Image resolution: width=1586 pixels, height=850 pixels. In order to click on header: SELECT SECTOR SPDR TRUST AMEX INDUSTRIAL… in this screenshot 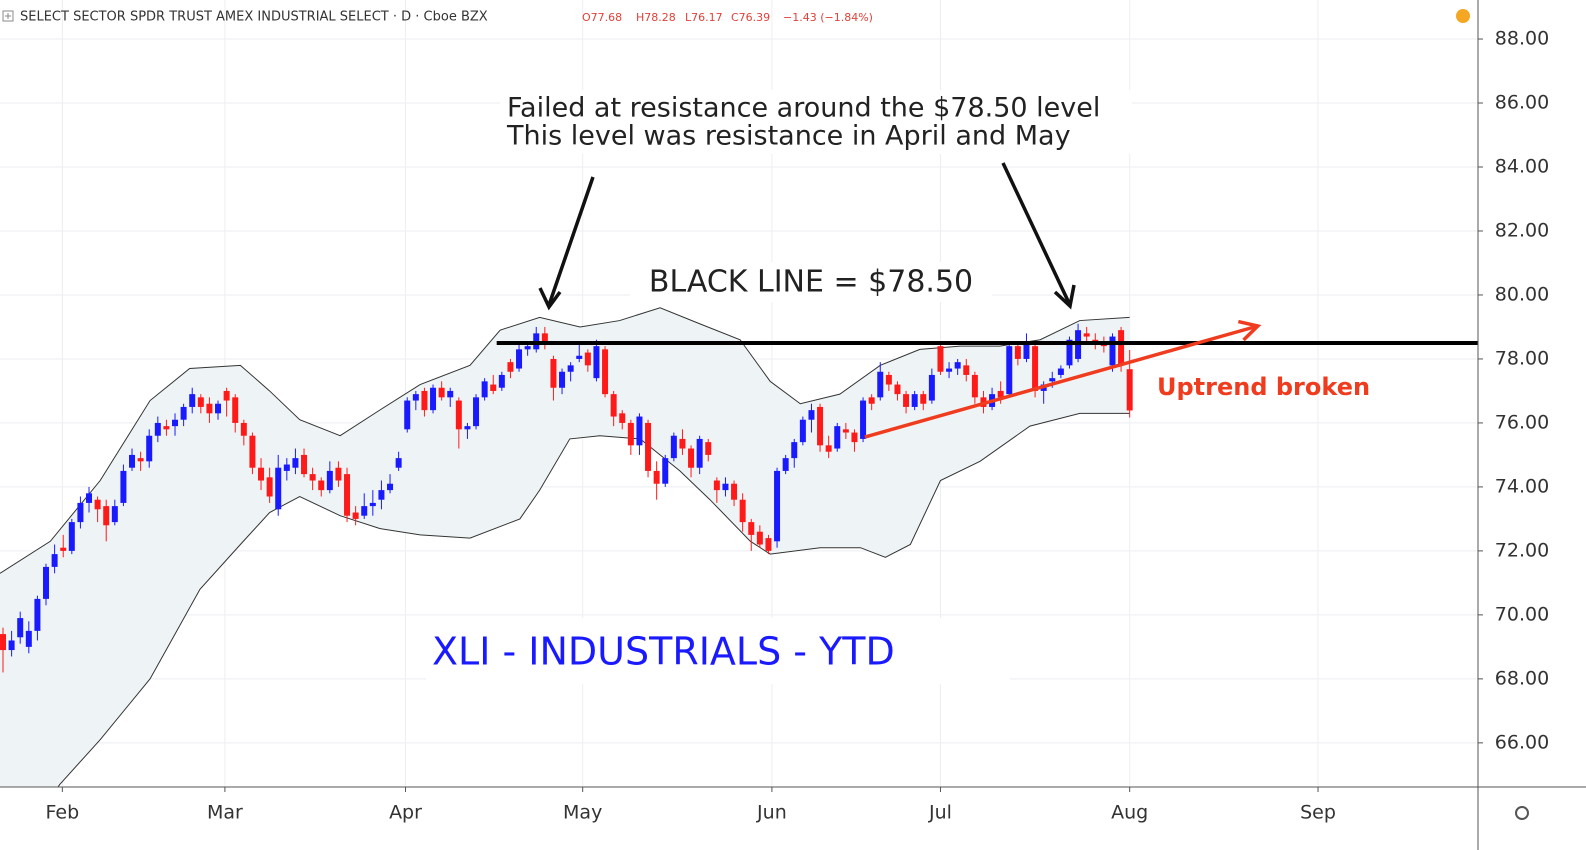, I will do `click(736, 17)`.